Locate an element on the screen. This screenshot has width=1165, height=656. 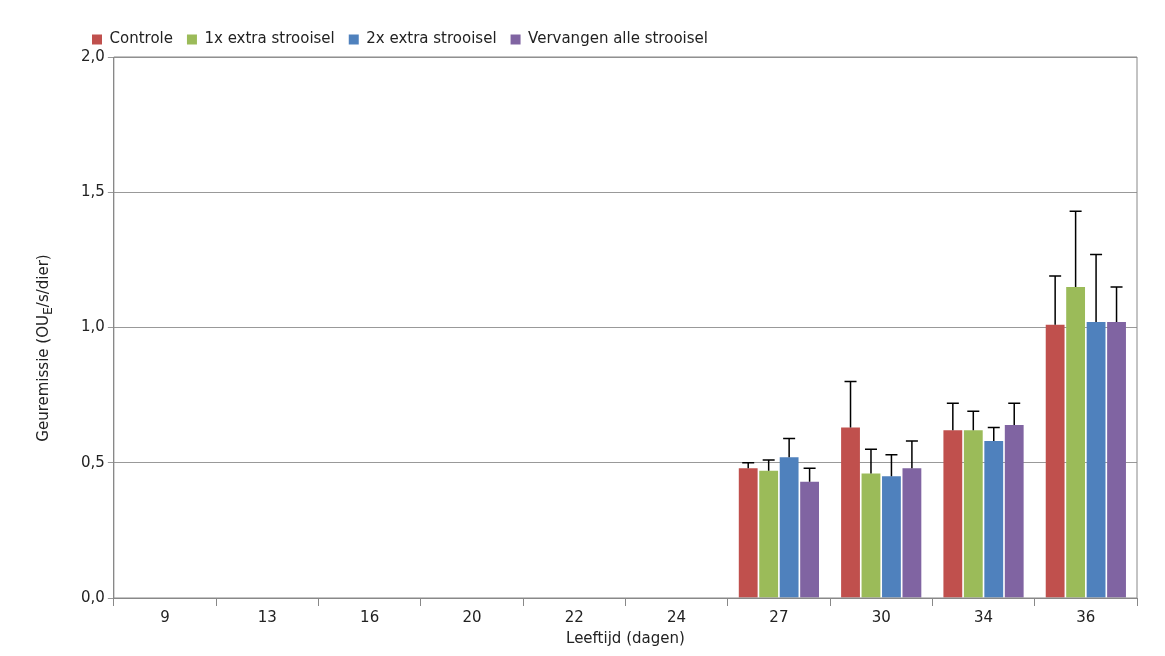
x-tick-label: 24 is located at coordinates (677, 616).